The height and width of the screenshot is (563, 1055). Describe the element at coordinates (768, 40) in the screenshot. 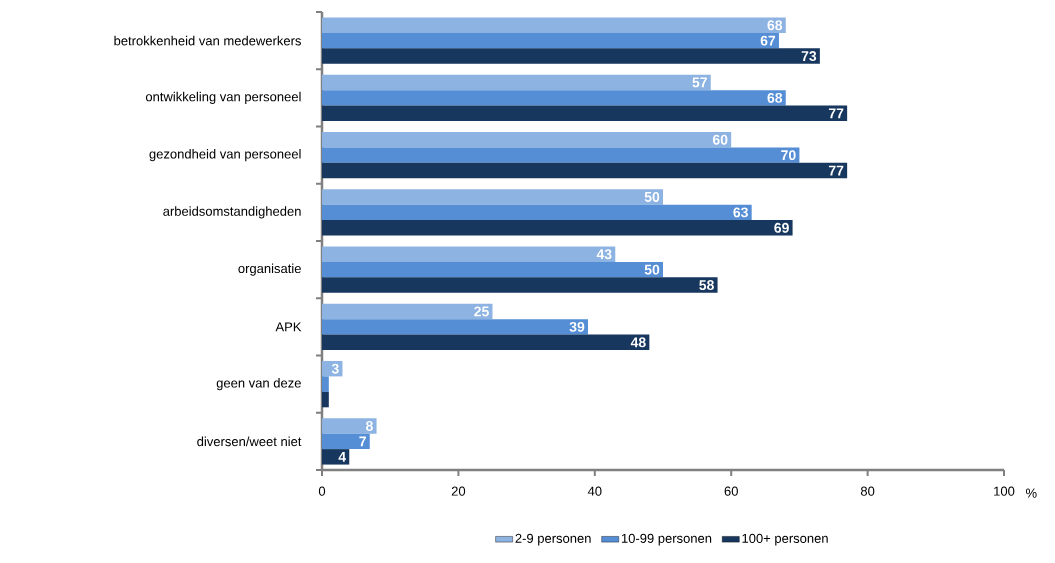

I see `data-label: 67` at that location.